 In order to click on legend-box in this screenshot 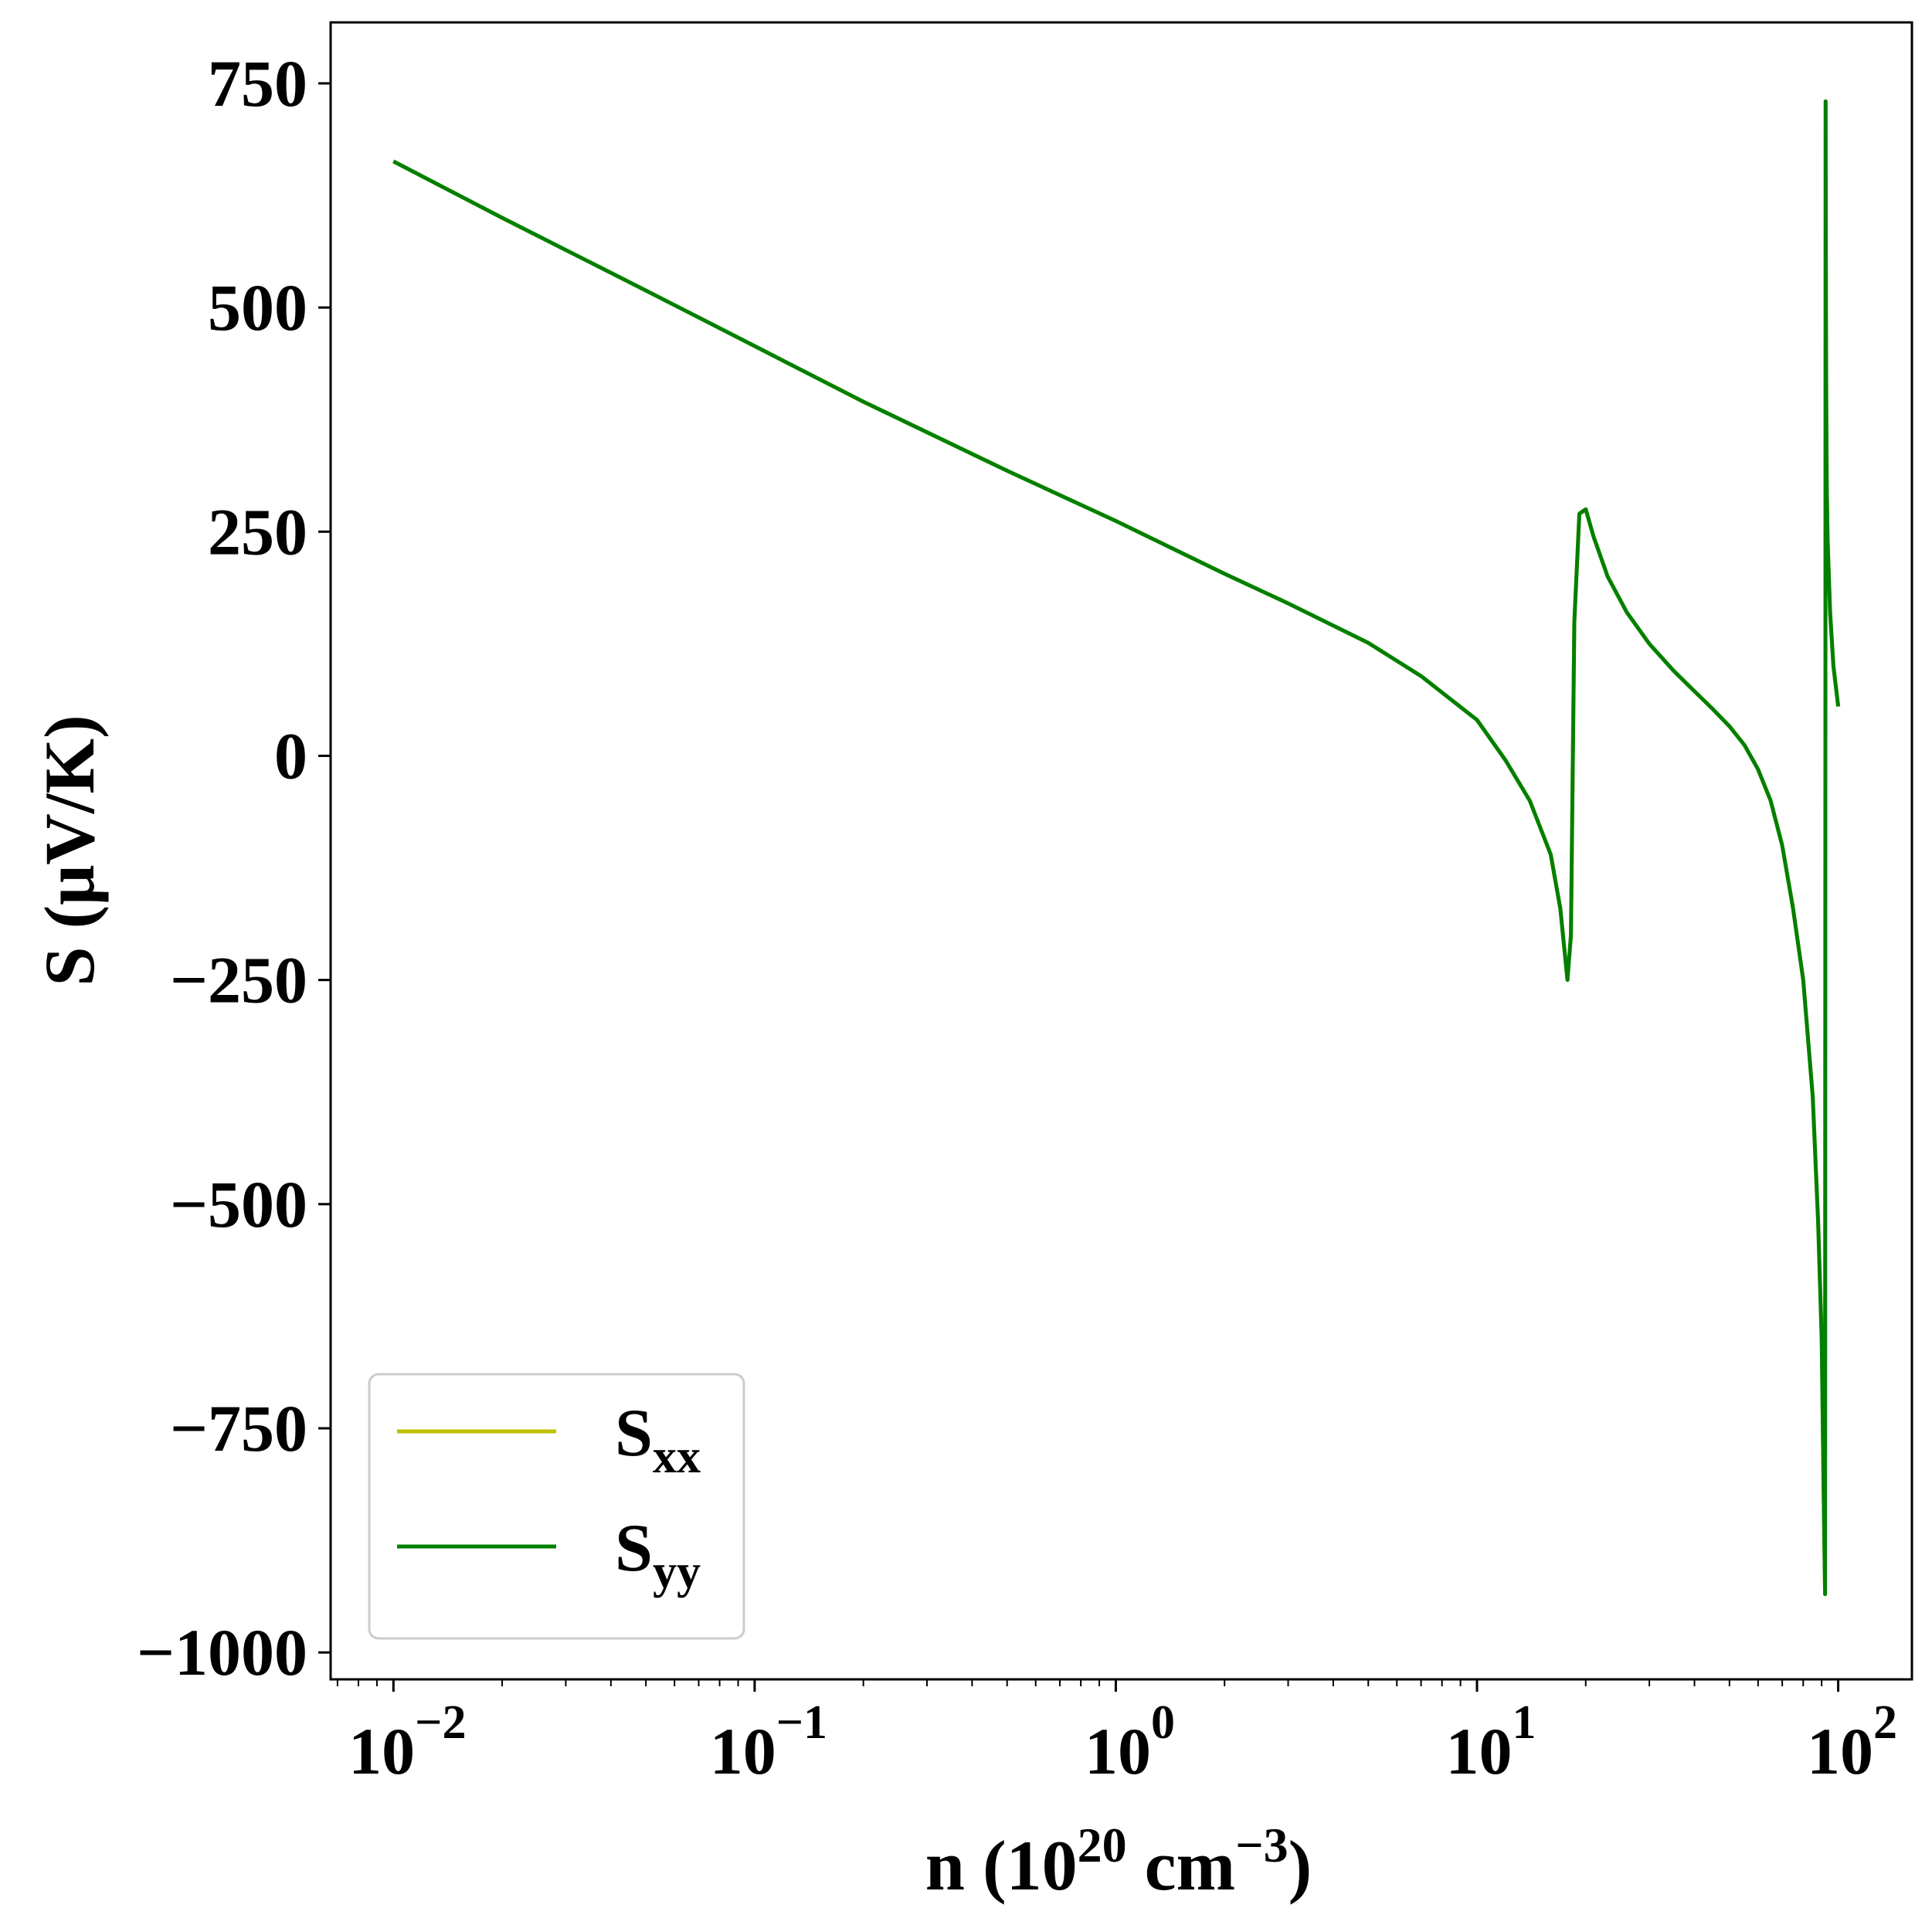, I will do `click(557, 1506)`.